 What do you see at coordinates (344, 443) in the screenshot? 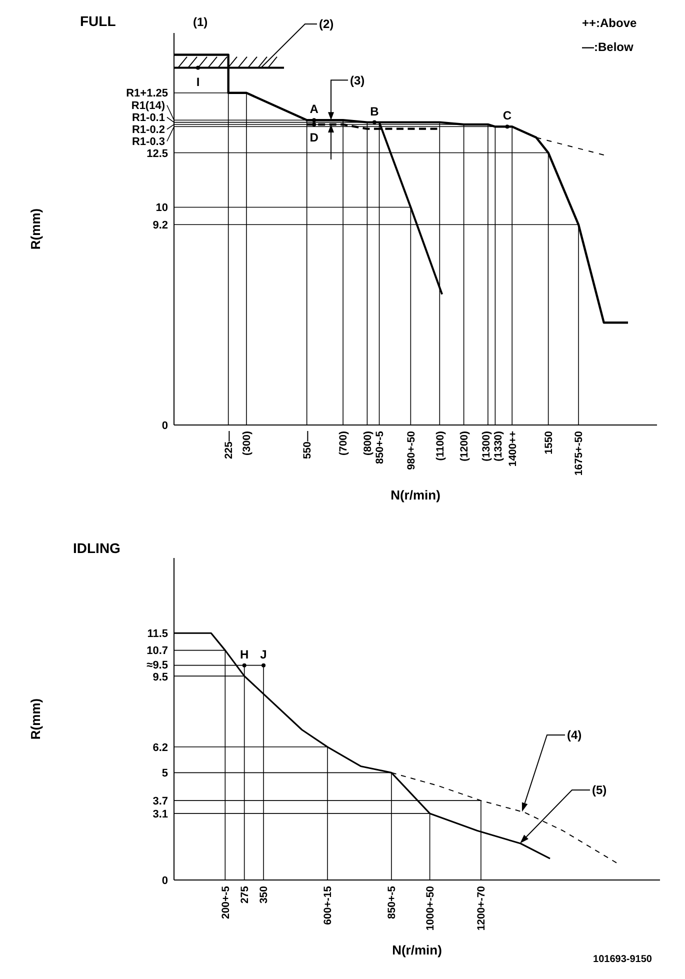
I see `x-tick-label: (700)` at bounding box center [344, 443].